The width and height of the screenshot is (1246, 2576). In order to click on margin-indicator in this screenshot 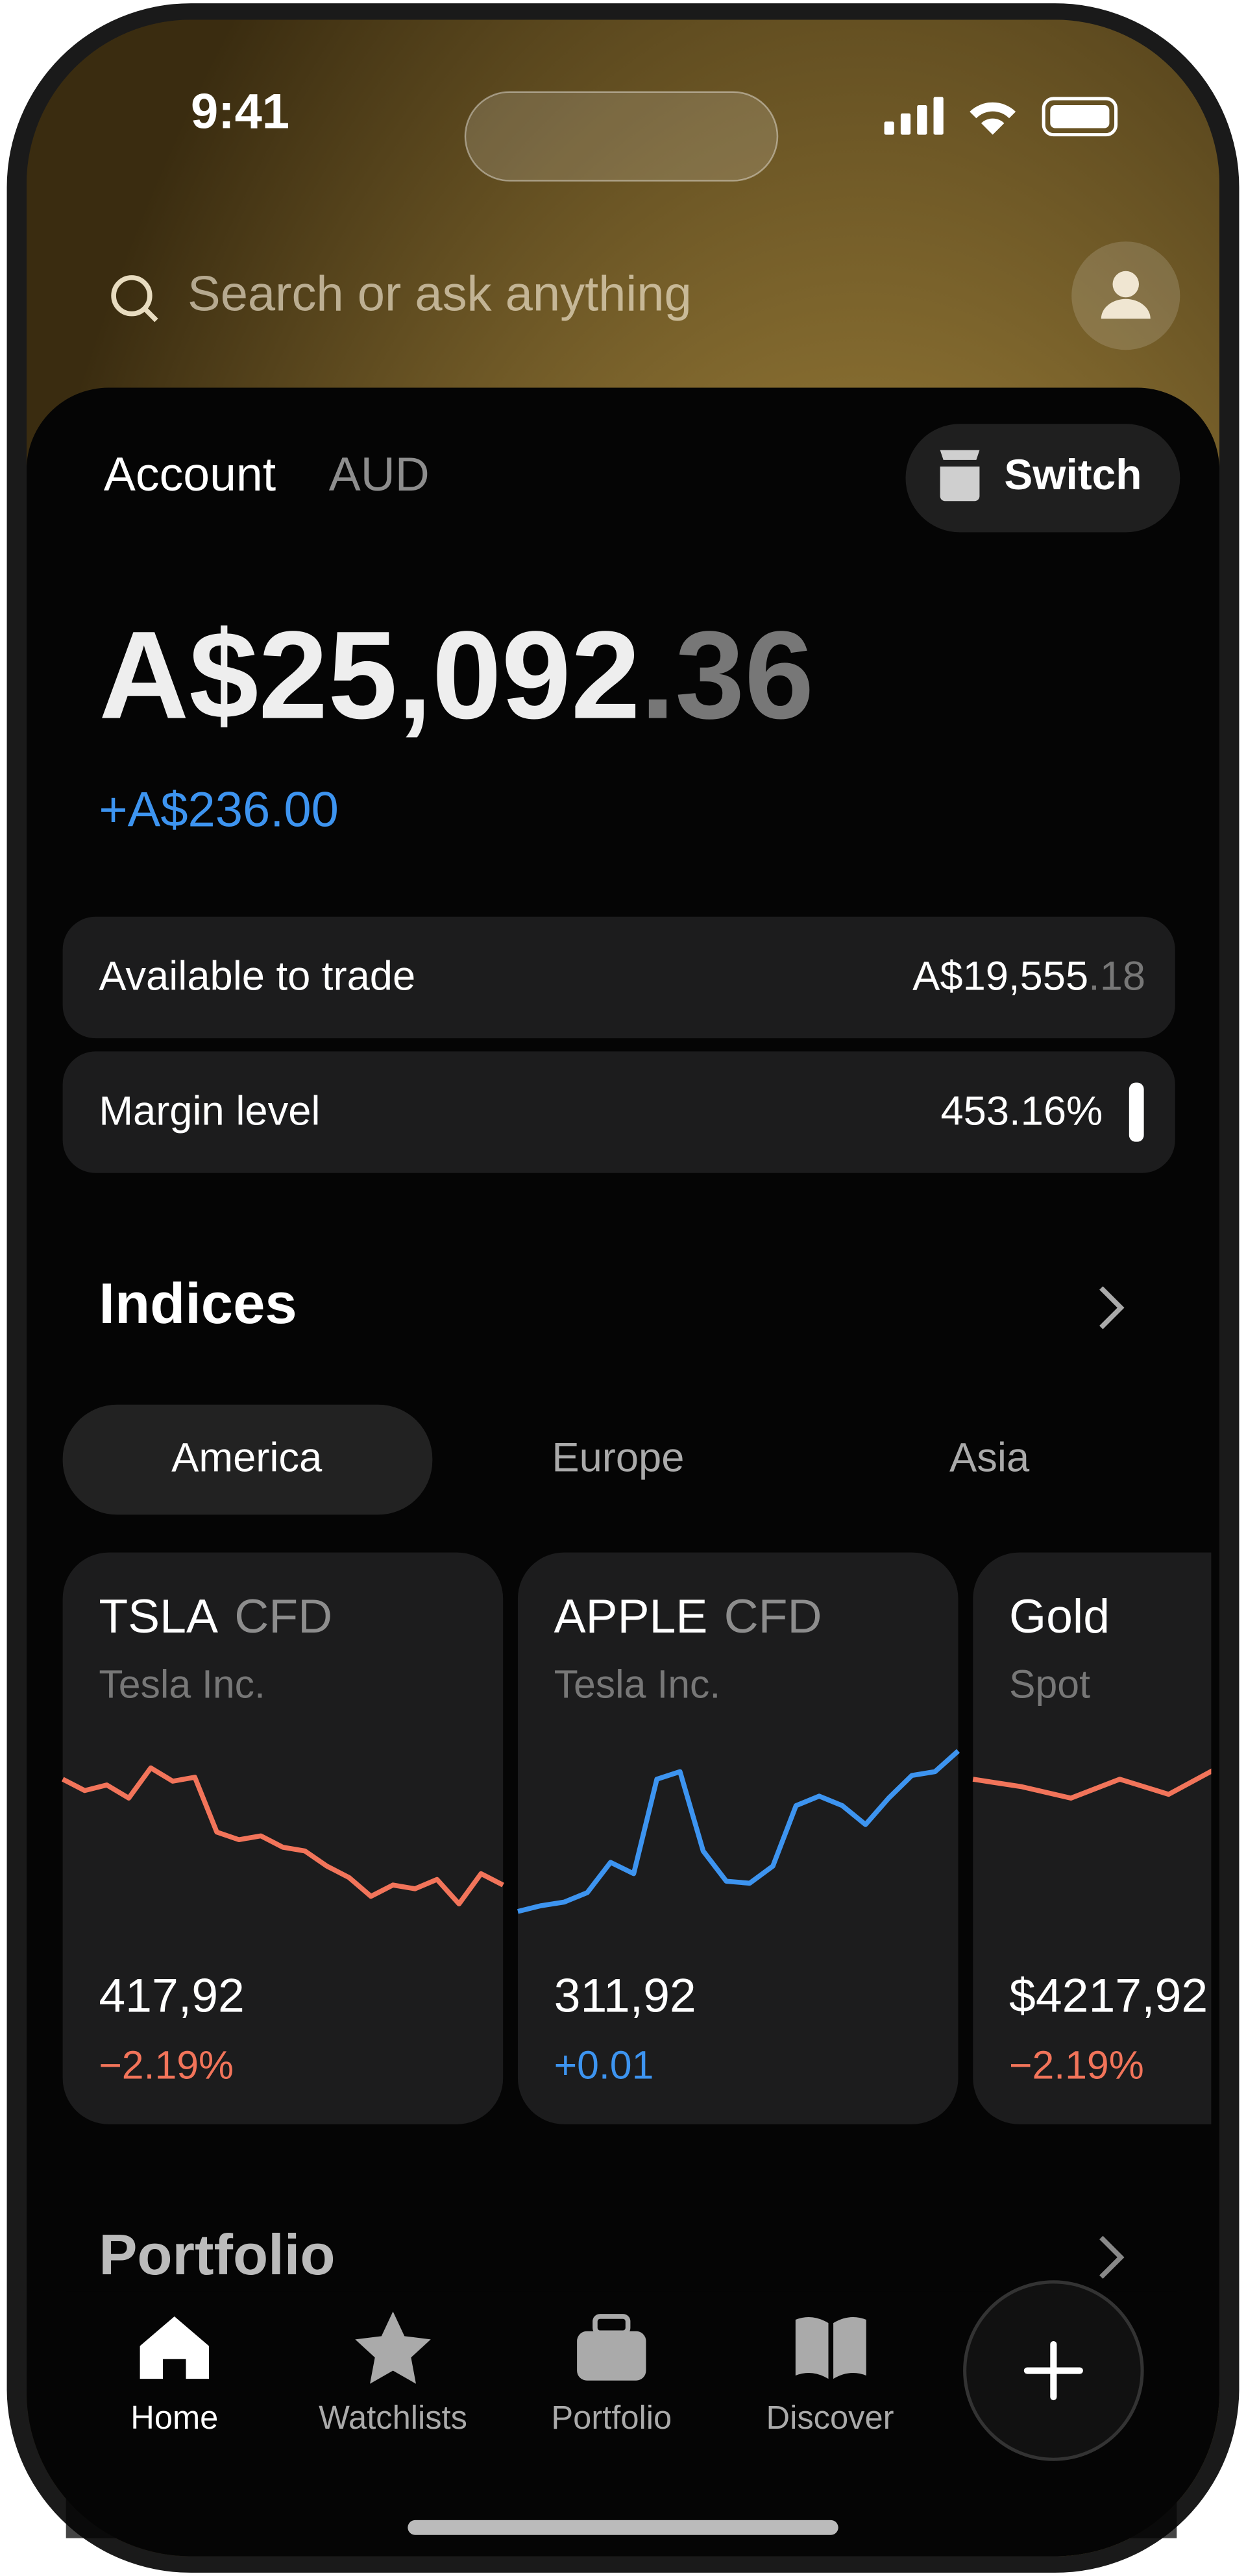, I will do `click(1136, 1112)`.